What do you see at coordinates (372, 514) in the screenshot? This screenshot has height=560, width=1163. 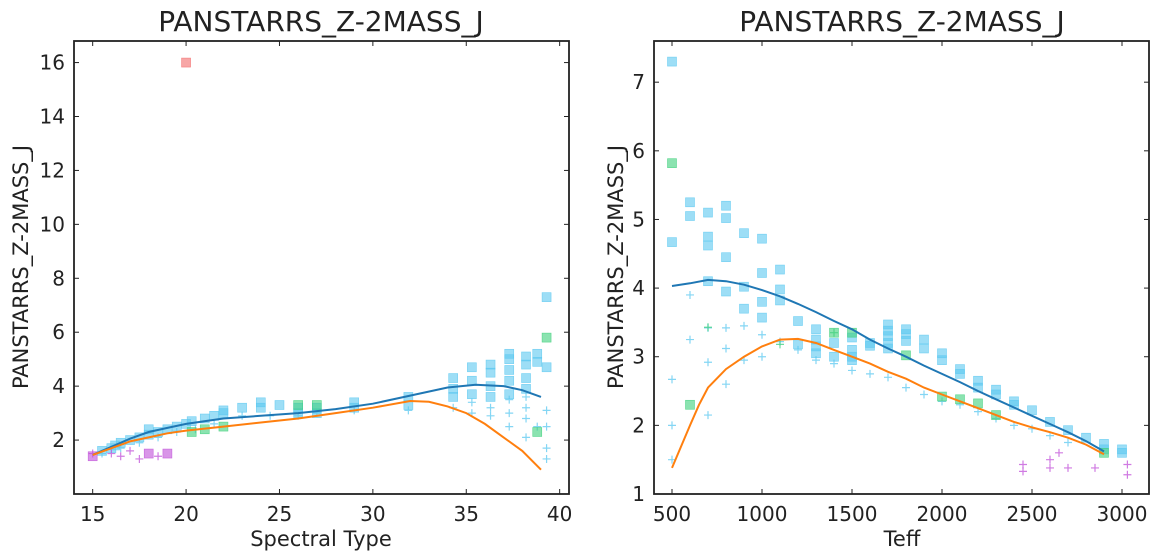 I see `x-tick-label: 30` at bounding box center [372, 514].